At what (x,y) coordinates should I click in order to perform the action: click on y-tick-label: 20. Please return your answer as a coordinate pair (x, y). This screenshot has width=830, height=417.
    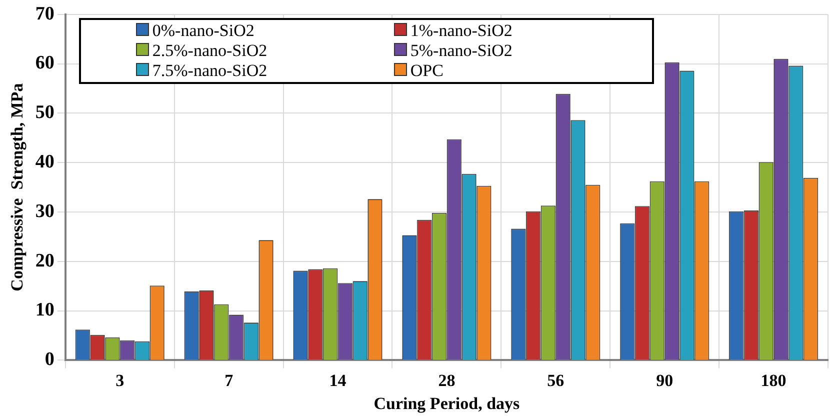
    Looking at the image, I should click on (44, 261).